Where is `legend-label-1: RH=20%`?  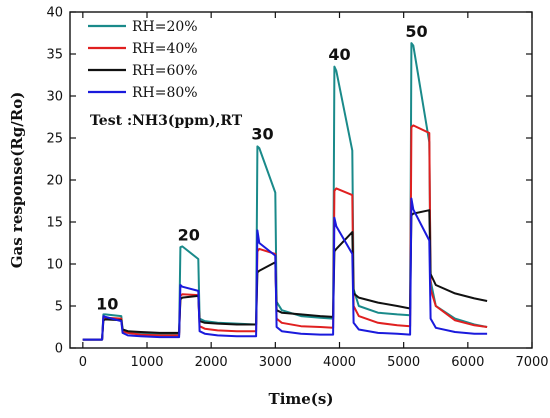
legend-label-1: RH=20% is located at coordinates (165, 27).